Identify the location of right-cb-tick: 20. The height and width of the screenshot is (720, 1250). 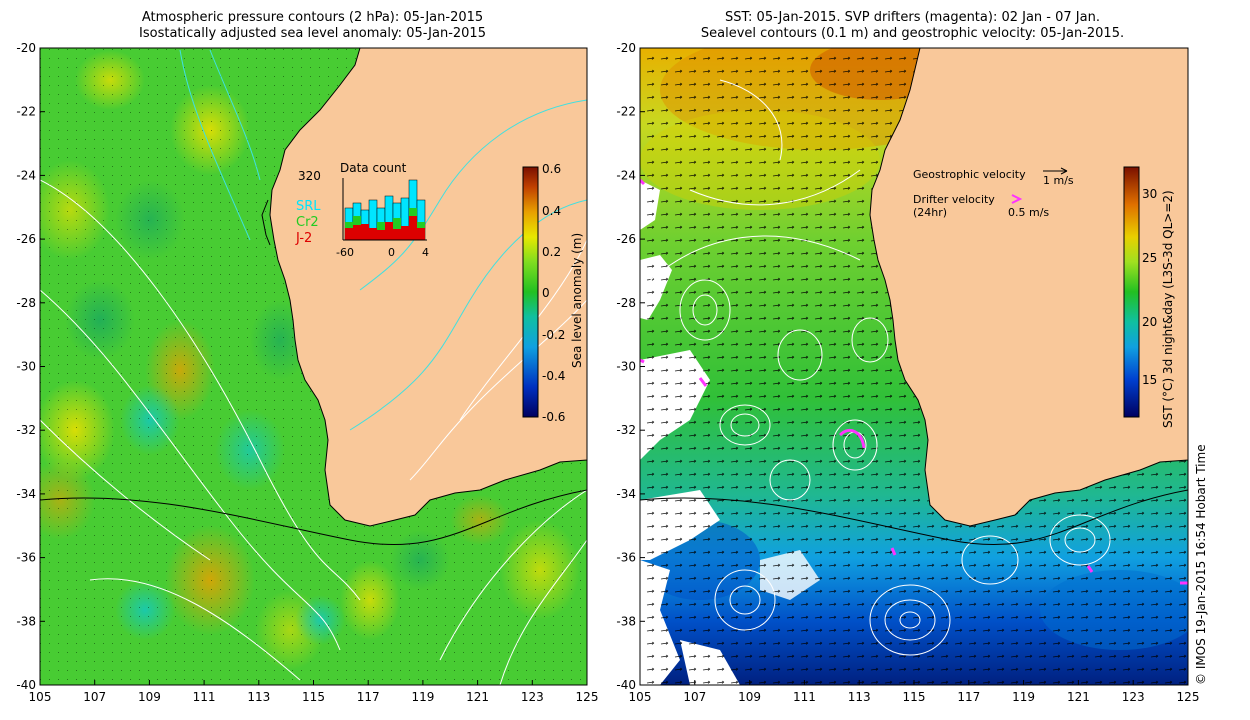
(1149, 322).